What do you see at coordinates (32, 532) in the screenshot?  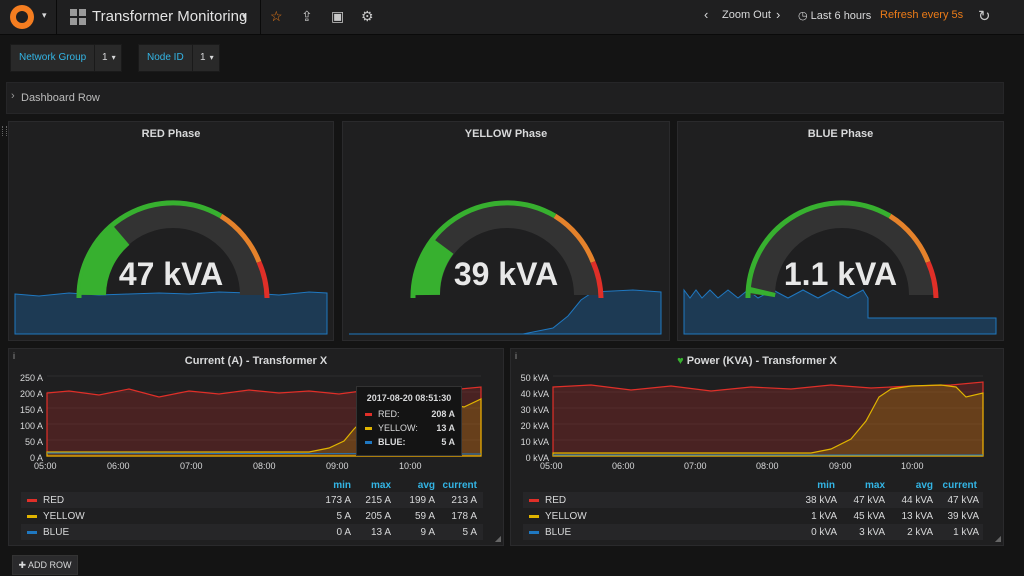 I see `legend-swatch` at bounding box center [32, 532].